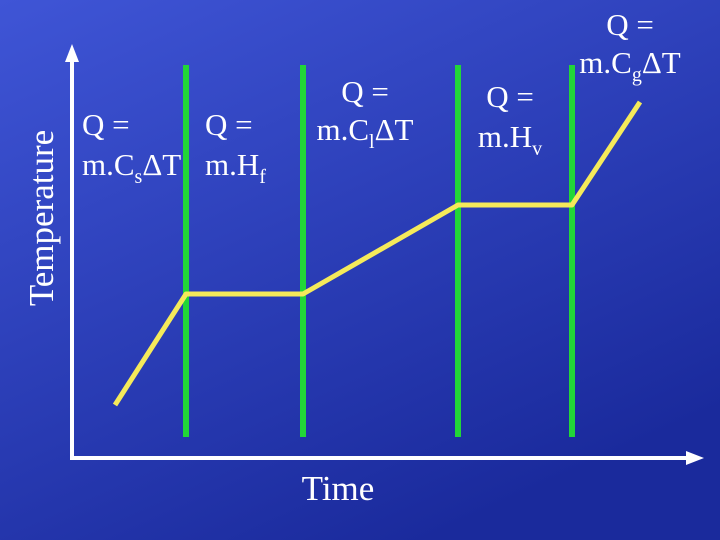 This screenshot has height=540, width=720. What do you see at coordinates (372, 142) in the screenshot?
I see `subscript: l` at bounding box center [372, 142].